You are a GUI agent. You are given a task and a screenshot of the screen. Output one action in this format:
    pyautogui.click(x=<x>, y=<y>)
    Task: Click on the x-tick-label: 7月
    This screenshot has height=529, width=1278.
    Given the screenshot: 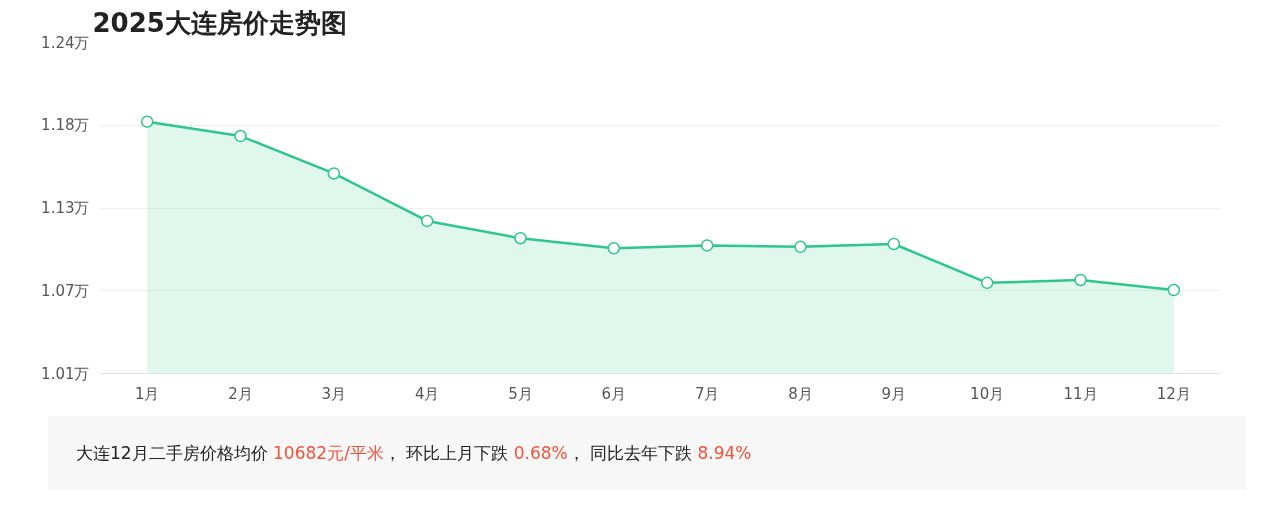 What is the action you would take?
    pyautogui.click(x=707, y=393)
    